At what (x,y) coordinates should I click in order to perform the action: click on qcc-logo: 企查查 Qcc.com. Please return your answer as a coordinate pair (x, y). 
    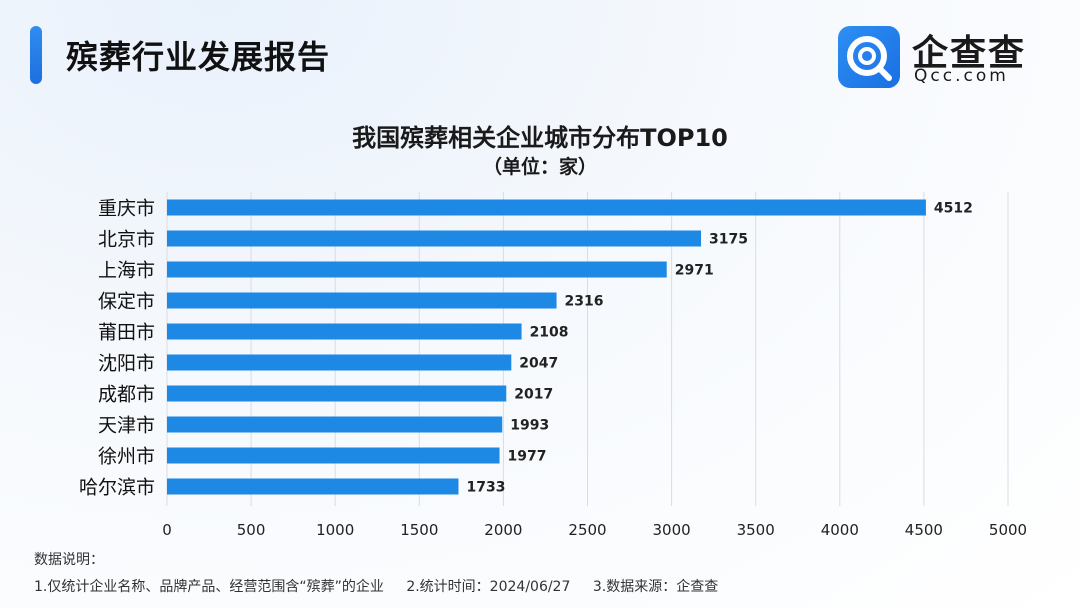
    Looking at the image, I should click on (943, 57).